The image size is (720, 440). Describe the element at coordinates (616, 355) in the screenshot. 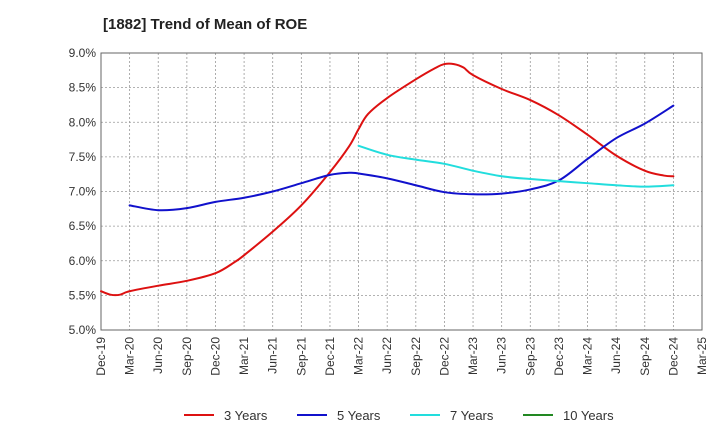

I see `x-tick-label: Jun-24` at that location.